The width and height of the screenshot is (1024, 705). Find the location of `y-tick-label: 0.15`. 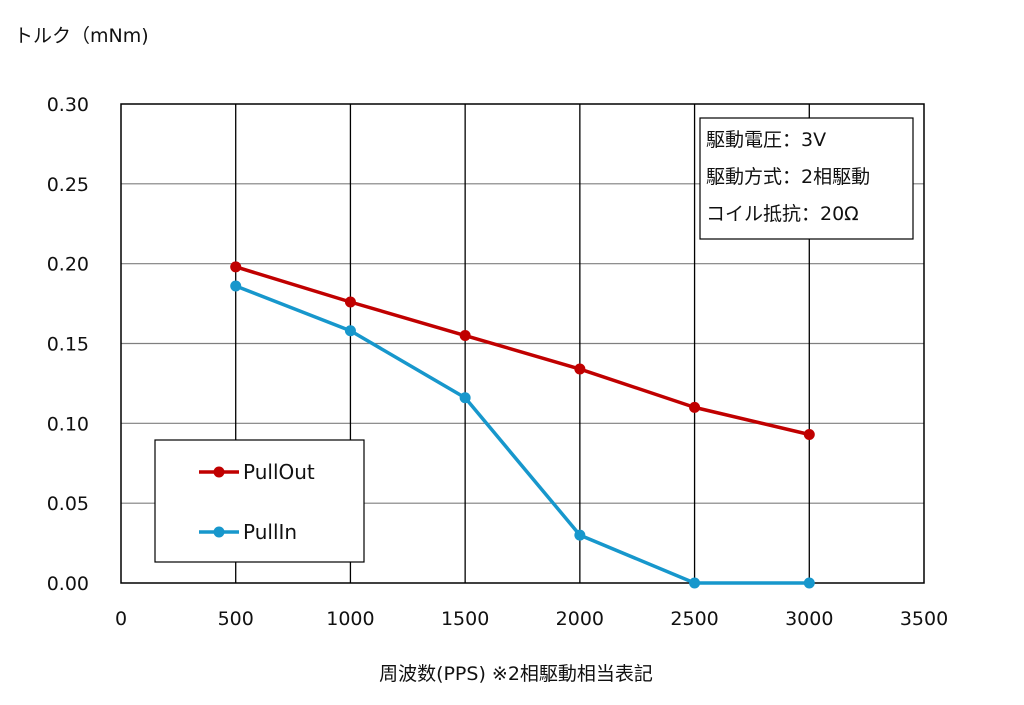

y-tick-label: 0.15 is located at coordinates (68, 345).